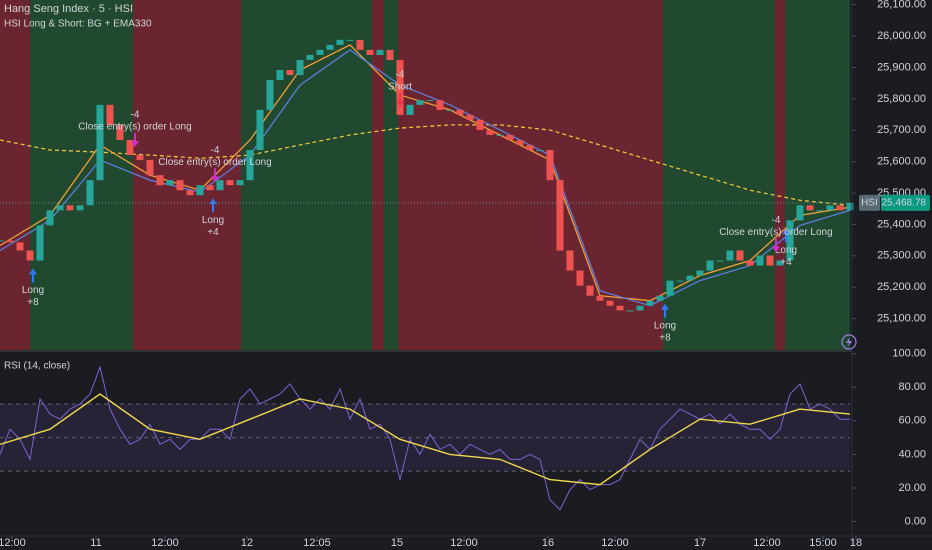 This screenshot has height=550, width=932. I want to click on chart-title: Hang Seng Index · 5 · HSI, so click(68, 9).